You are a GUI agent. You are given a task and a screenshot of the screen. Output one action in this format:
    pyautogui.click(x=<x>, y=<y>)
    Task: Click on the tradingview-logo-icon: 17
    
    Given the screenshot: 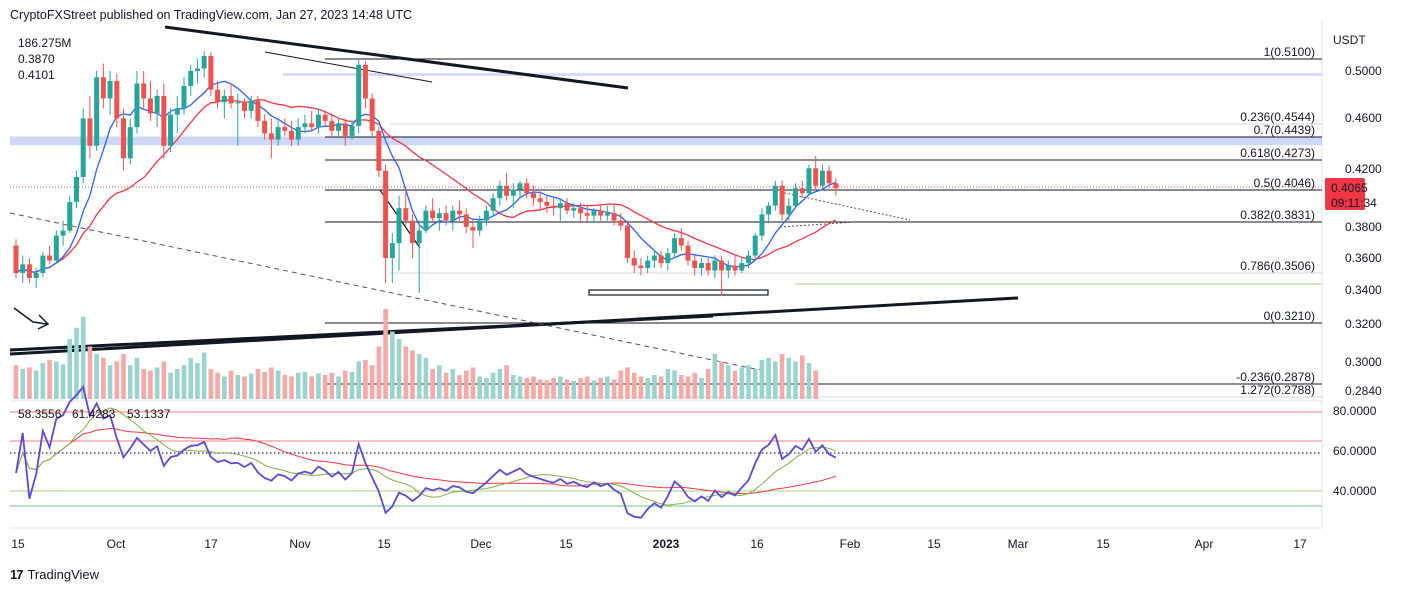 What is the action you would take?
    pyautogui.click(x=17, y=574)
    